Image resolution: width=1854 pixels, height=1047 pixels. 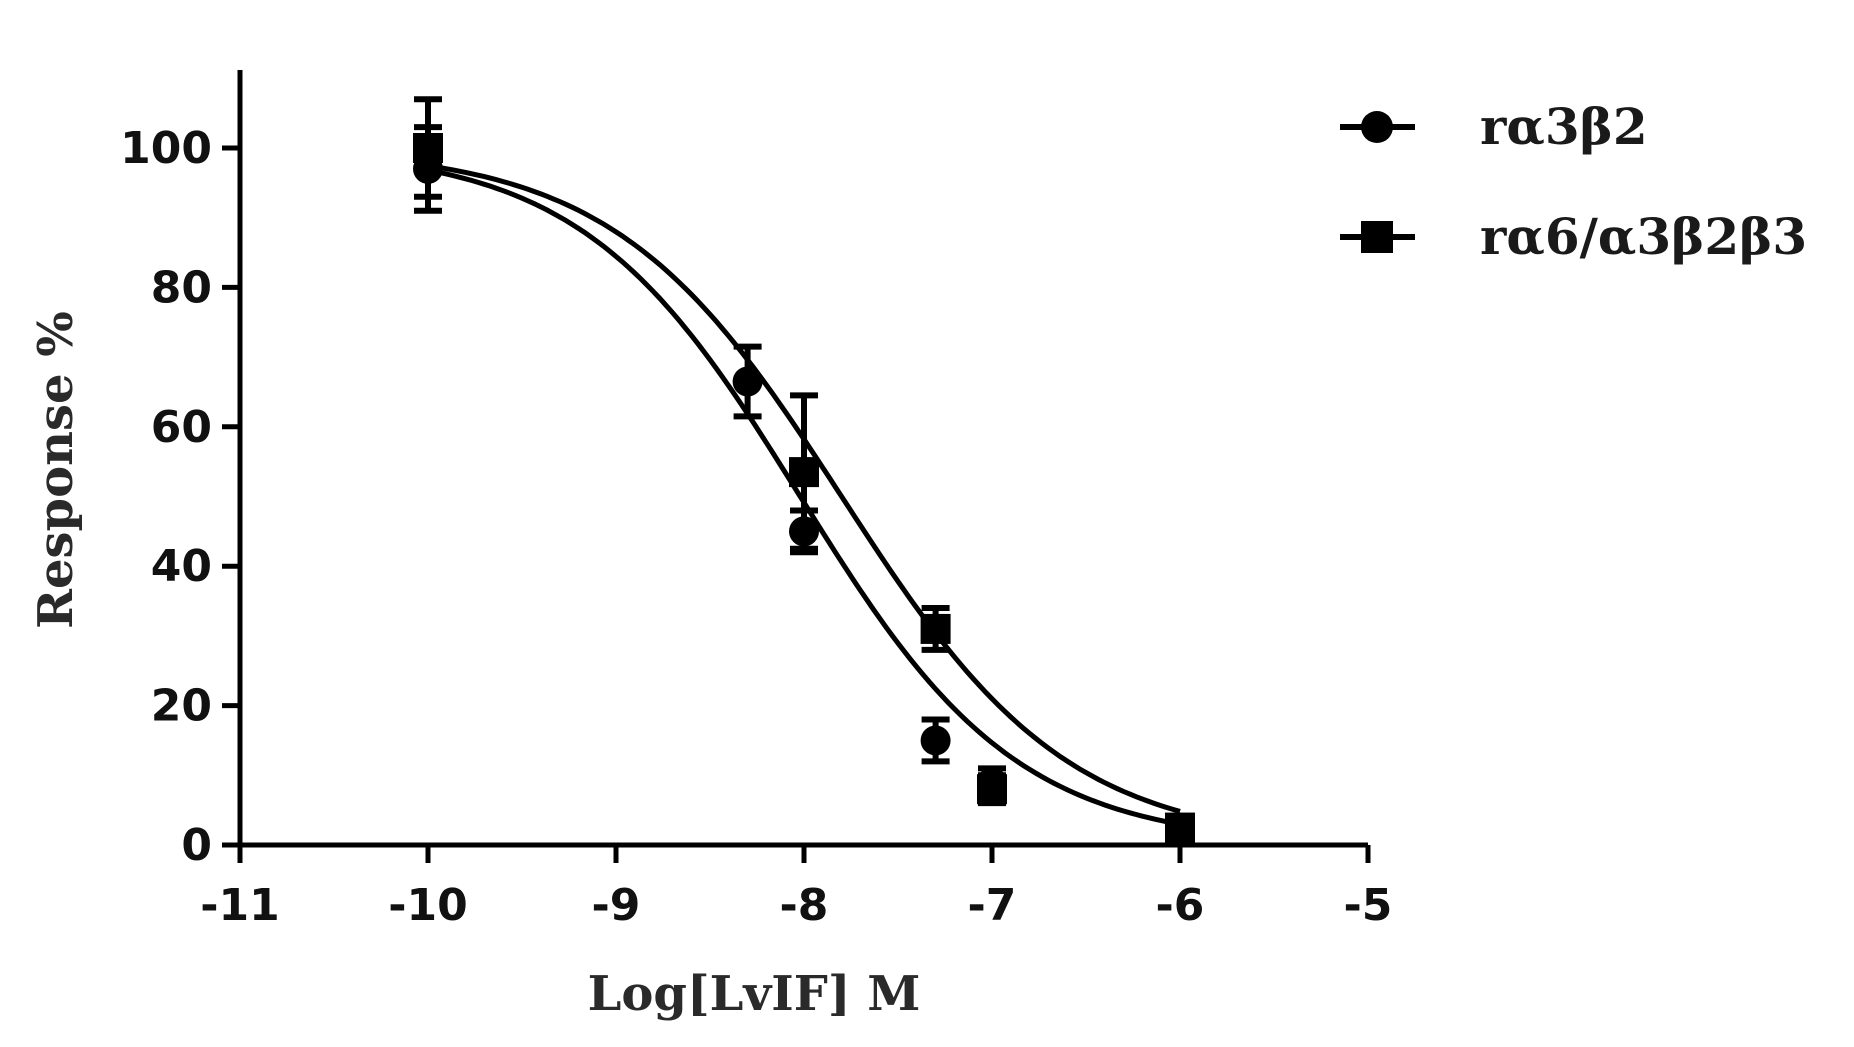 What do you see at coordinates (992, 905) in the screenshot?
I see `x-tick-label: -7` at bounding box center [992, 905].